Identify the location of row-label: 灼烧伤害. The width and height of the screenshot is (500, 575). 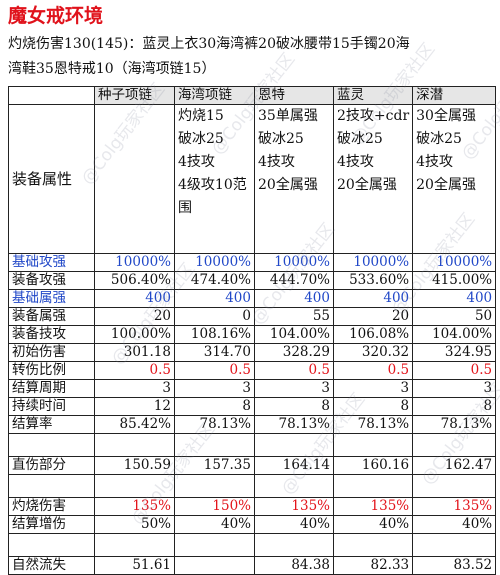
(51, 506).